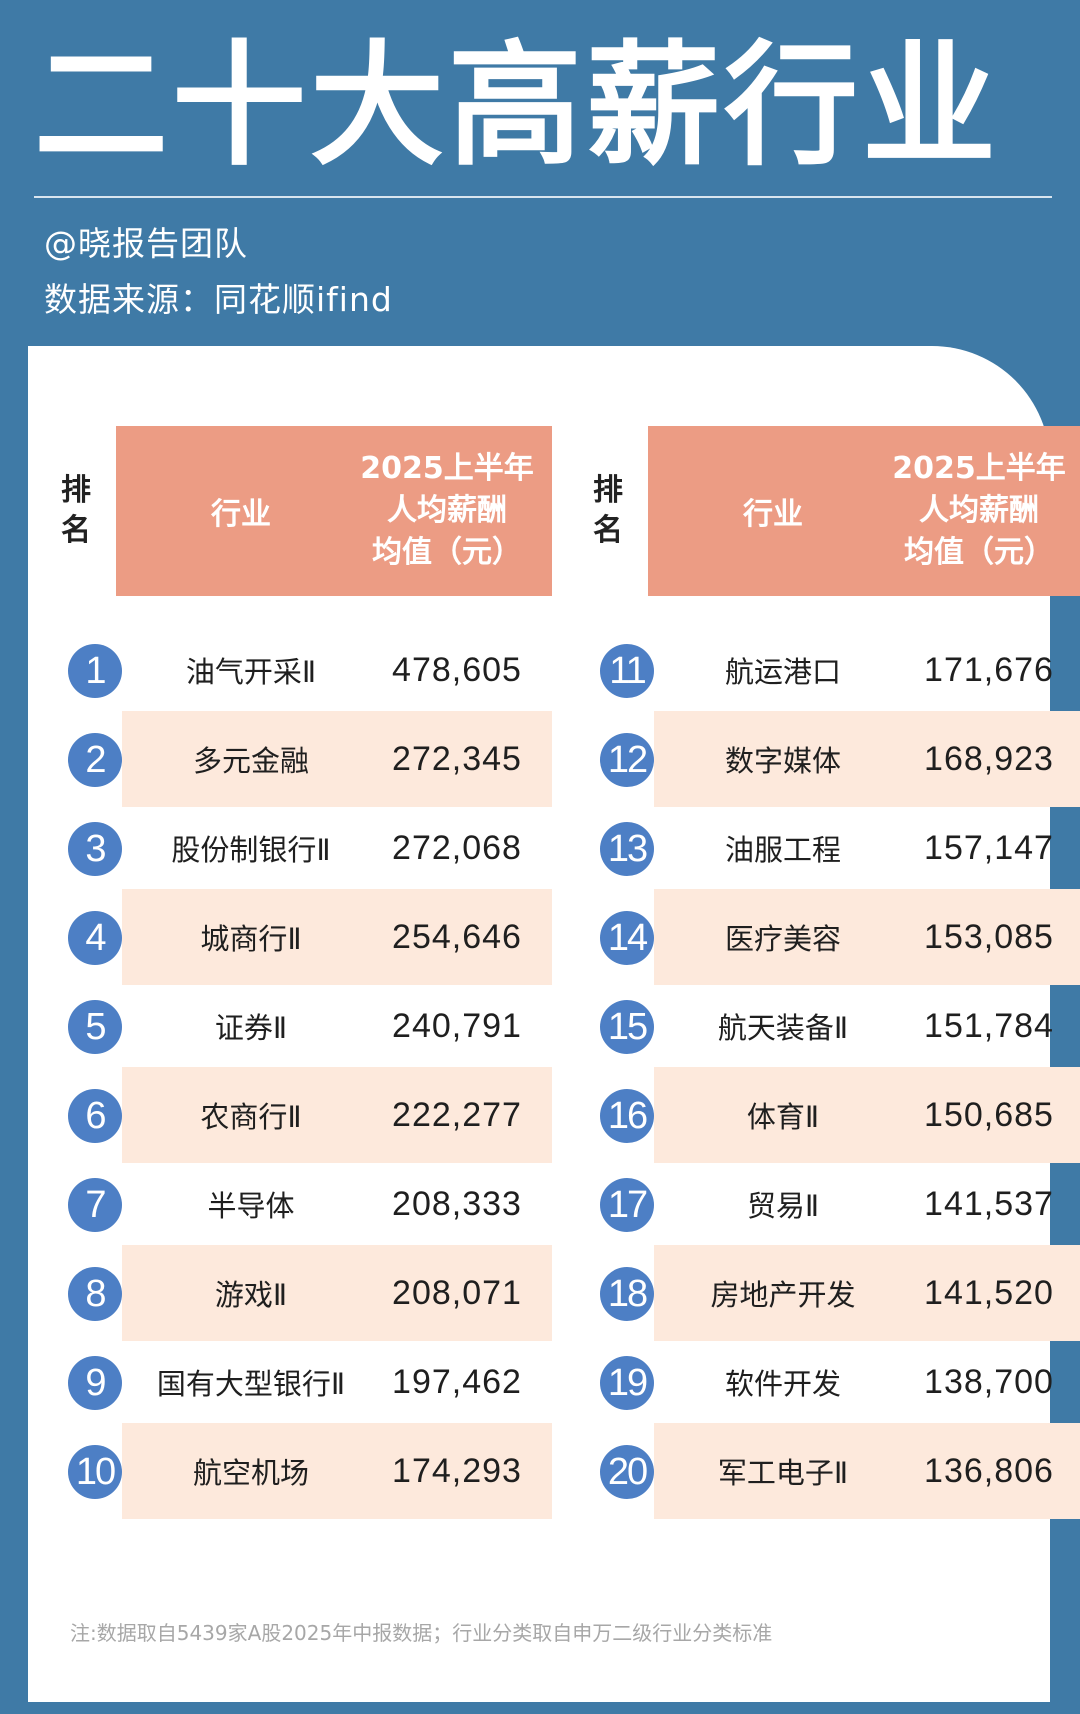  Describe the element at coordinates (95, 1116) in the screenshot. I see `rank-badge: 6` at that location.